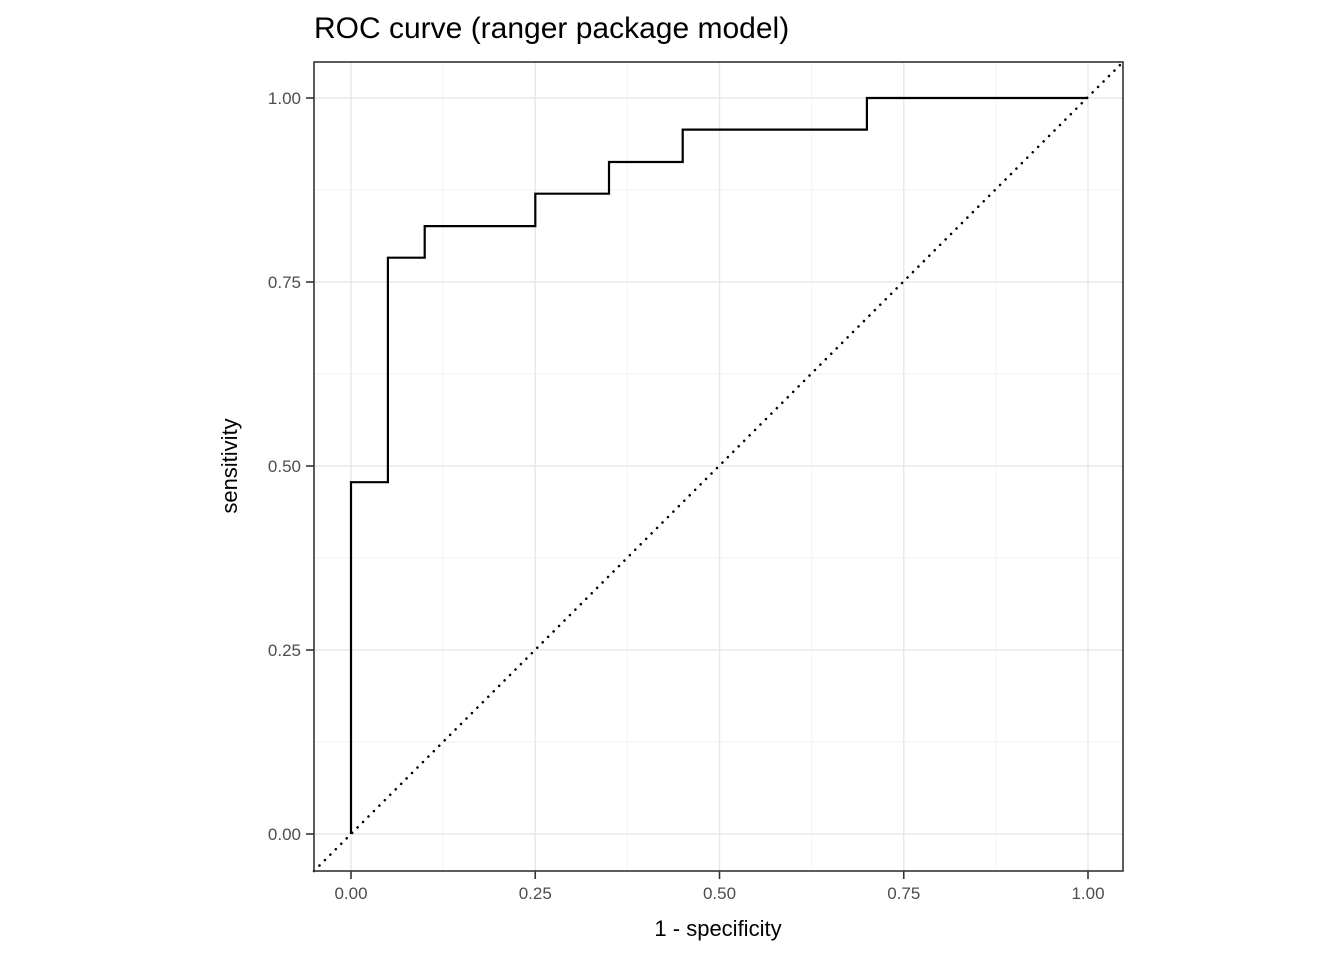 Image resolution: width=1344 pixels, height=960 pixels. I want to click on x-axis-tick-label: 0.00, so click(350, 893).